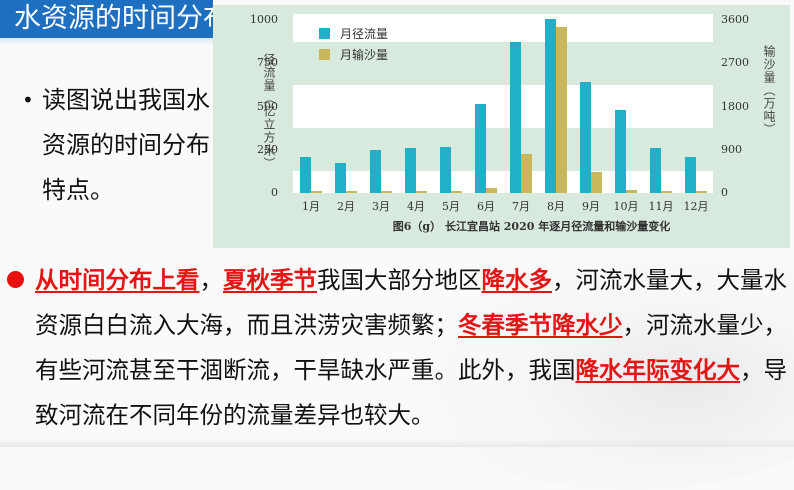 The image size is (794, 490). What do you see at coordinates (267, 106) in the screenshot?
I see `y-tick-left: 500` at bounding box center [267, 106].